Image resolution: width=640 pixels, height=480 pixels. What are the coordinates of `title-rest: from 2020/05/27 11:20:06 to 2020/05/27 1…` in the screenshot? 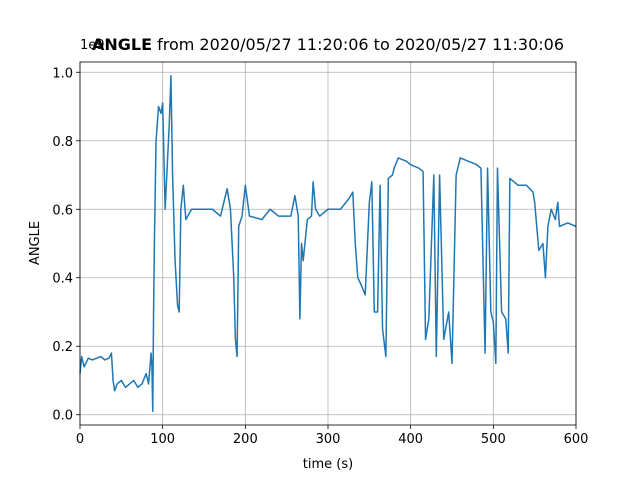 It's located at (360, 44).